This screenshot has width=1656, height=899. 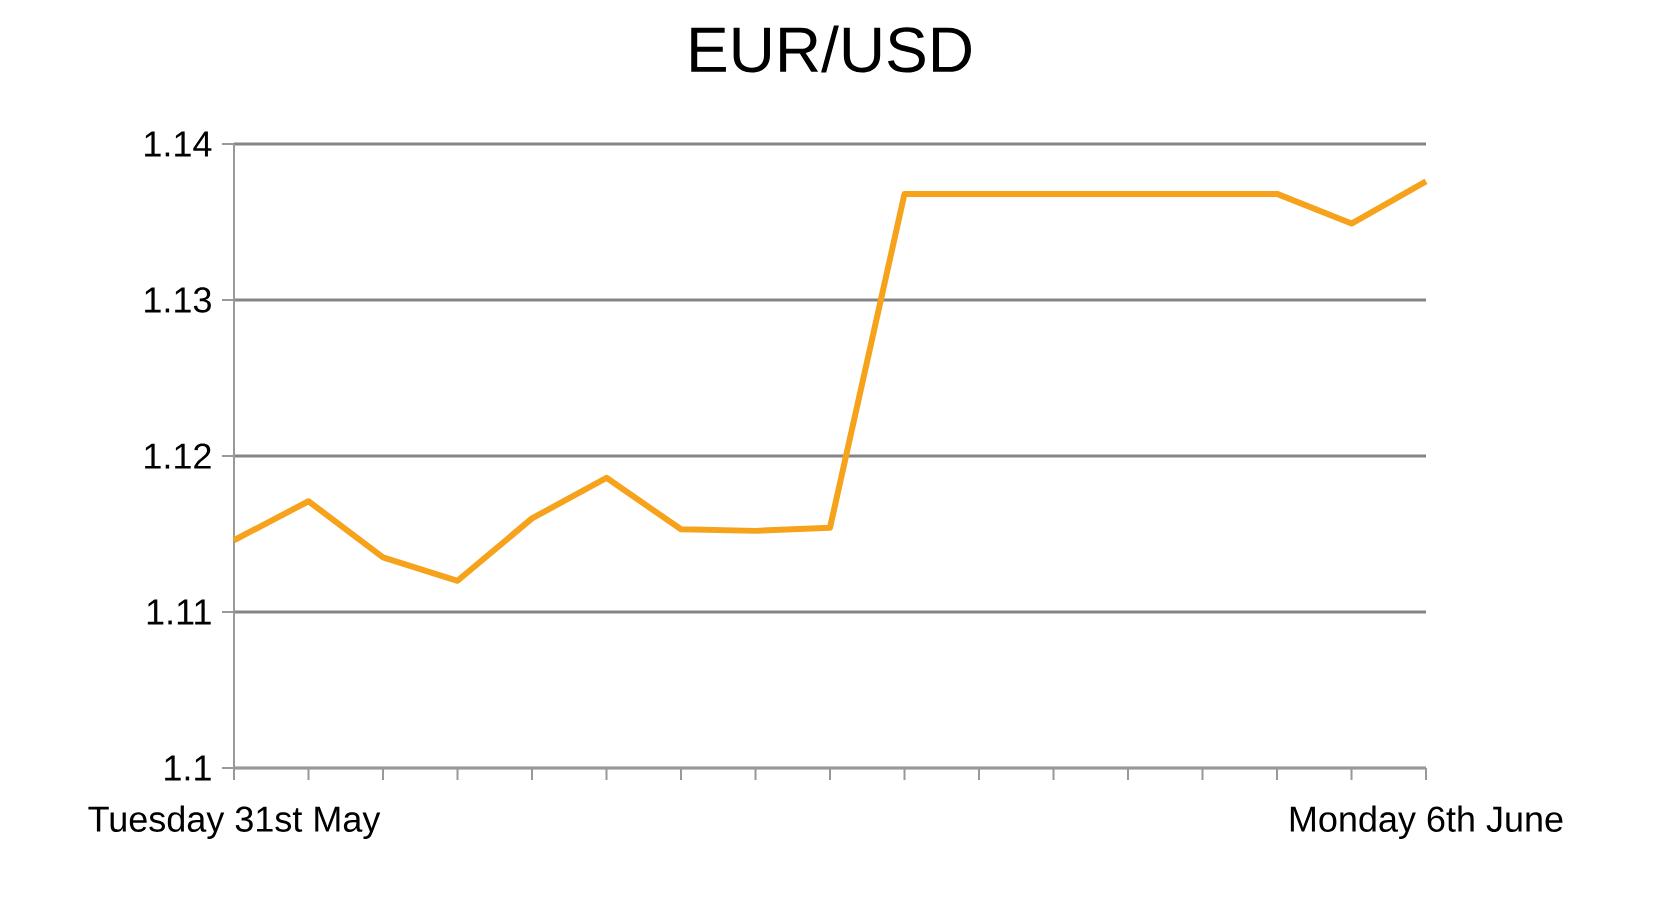 What do you see at coordinates (178, 144) in the screenshot?
I see `y-tick-label: 1.14` at bounding box center [178, 144].